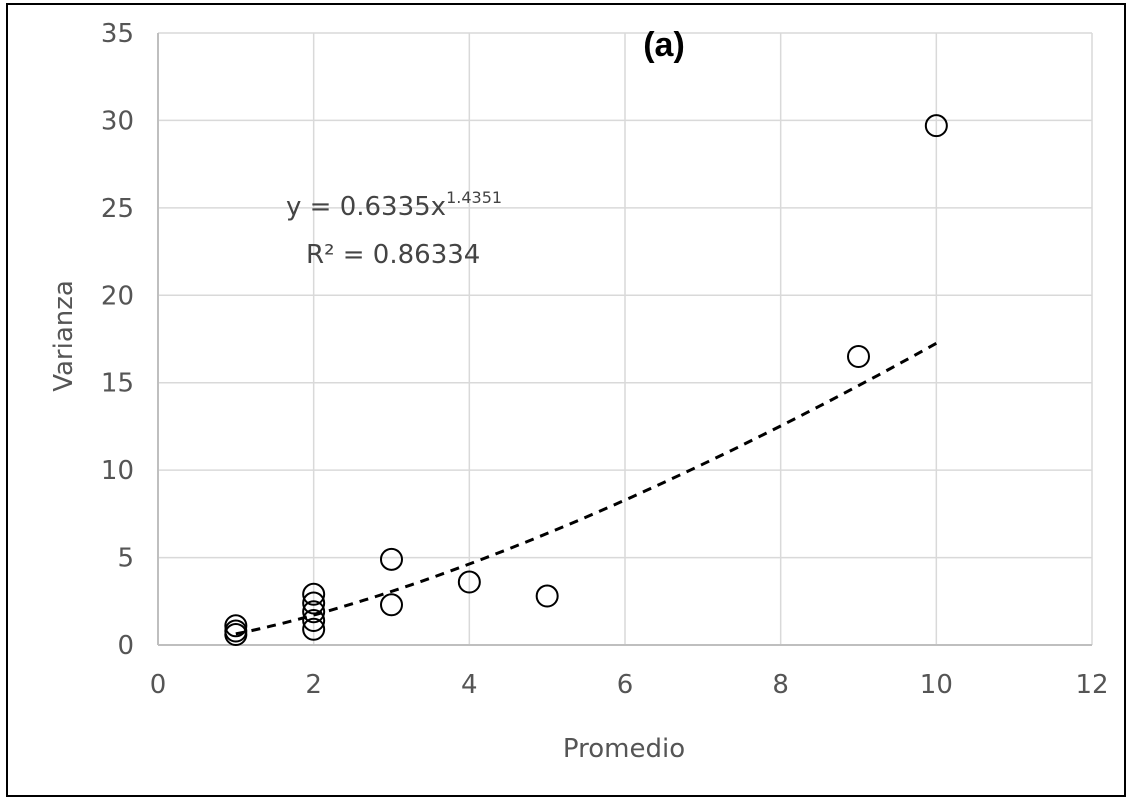  Describe the element at coordinates (117, 384) in the screenshot. I see `y-tick-label: 15` at that location.